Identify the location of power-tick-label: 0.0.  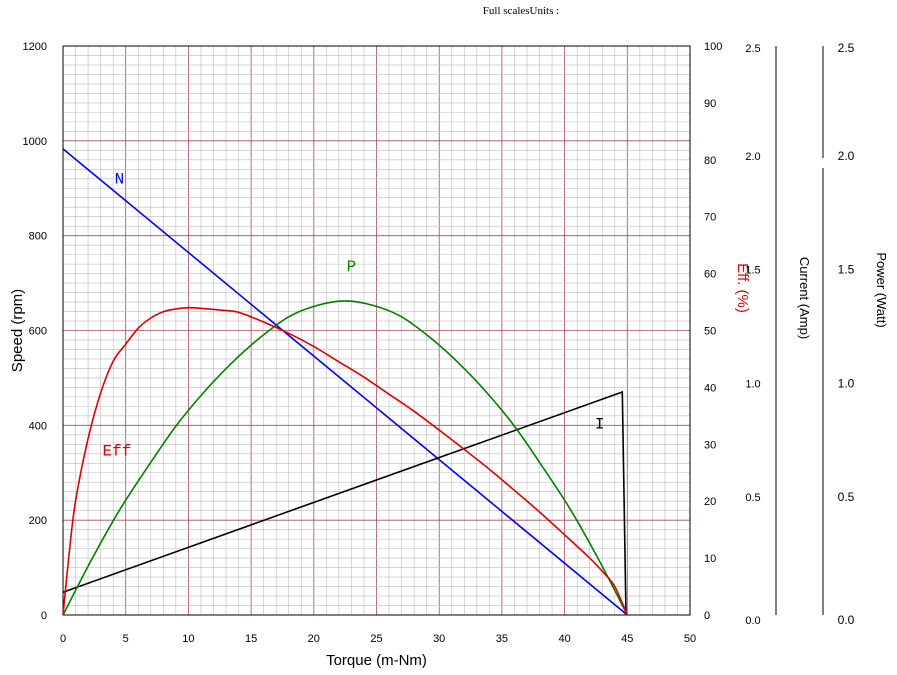
(846, 620).